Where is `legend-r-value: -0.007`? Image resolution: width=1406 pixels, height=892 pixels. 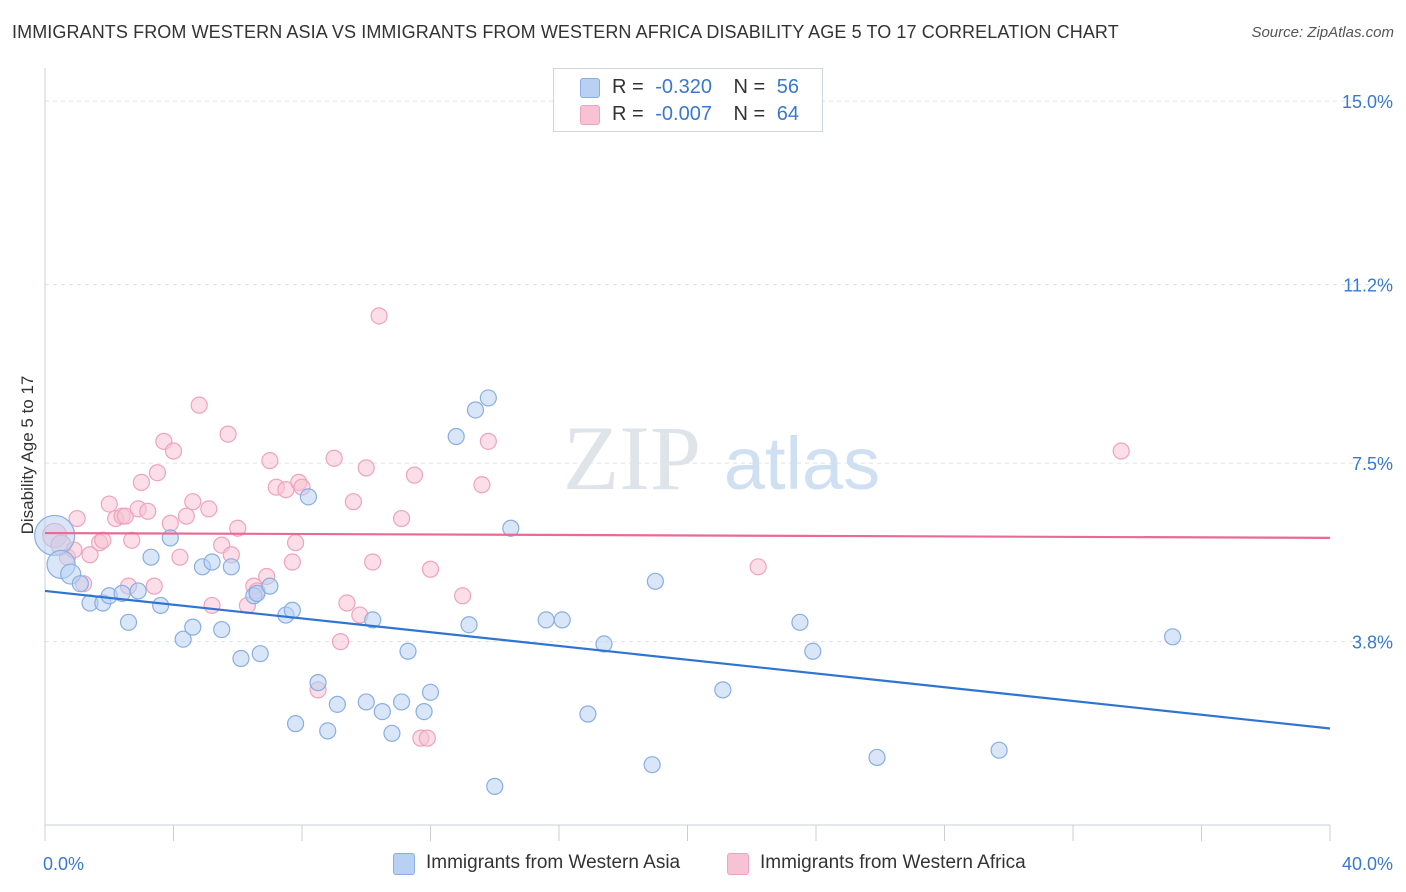
legend-r-value: -0.007 is located at coordinates (683, 114).